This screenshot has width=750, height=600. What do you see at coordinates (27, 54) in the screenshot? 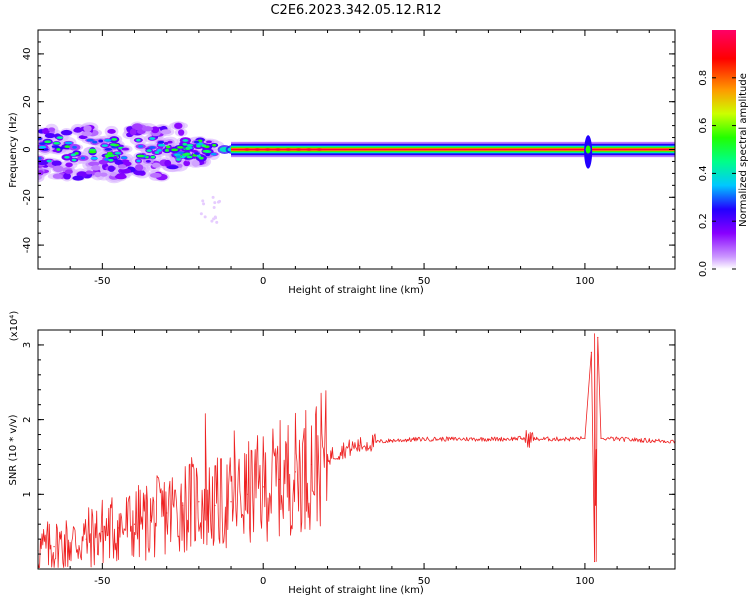
I see `y-tick-label: 40` at bounding box center [27, 54].